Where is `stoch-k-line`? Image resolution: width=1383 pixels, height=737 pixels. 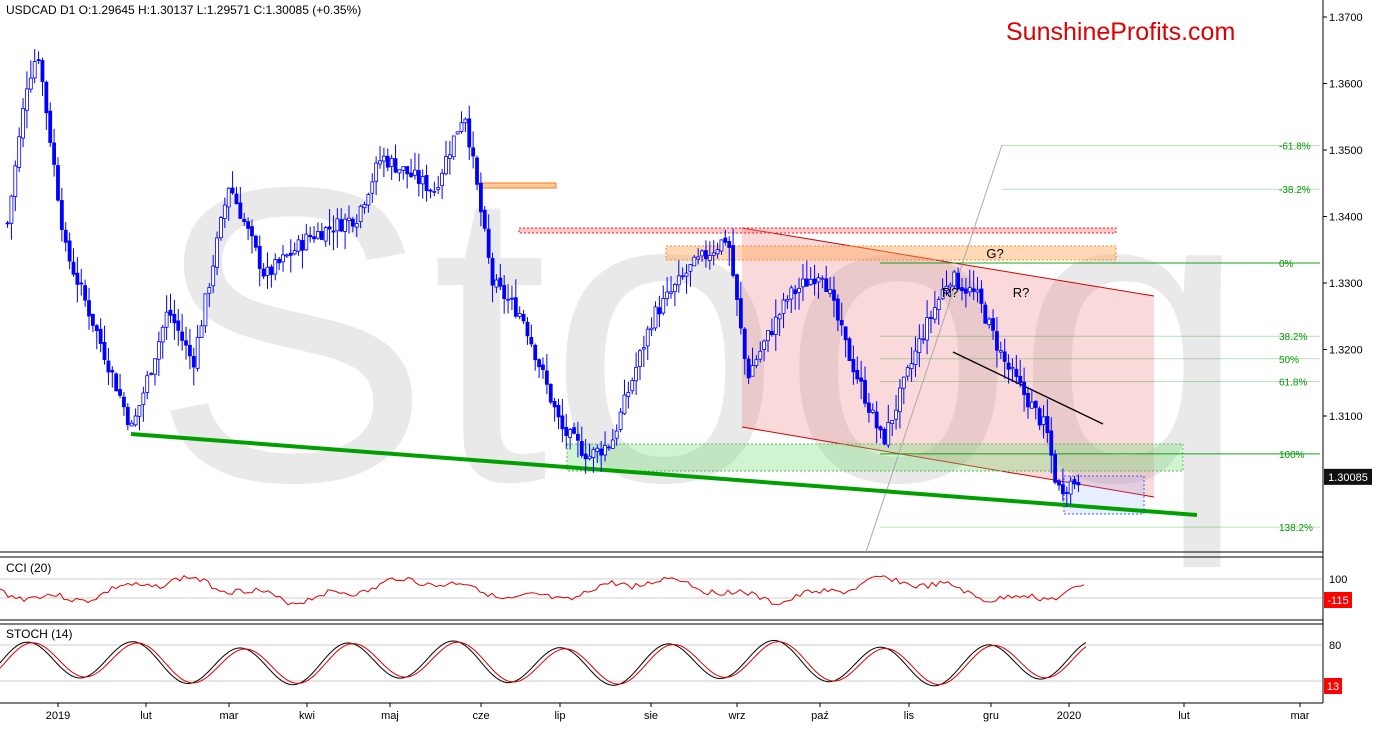
stoch-k-line is located at coordinates (543, 663).